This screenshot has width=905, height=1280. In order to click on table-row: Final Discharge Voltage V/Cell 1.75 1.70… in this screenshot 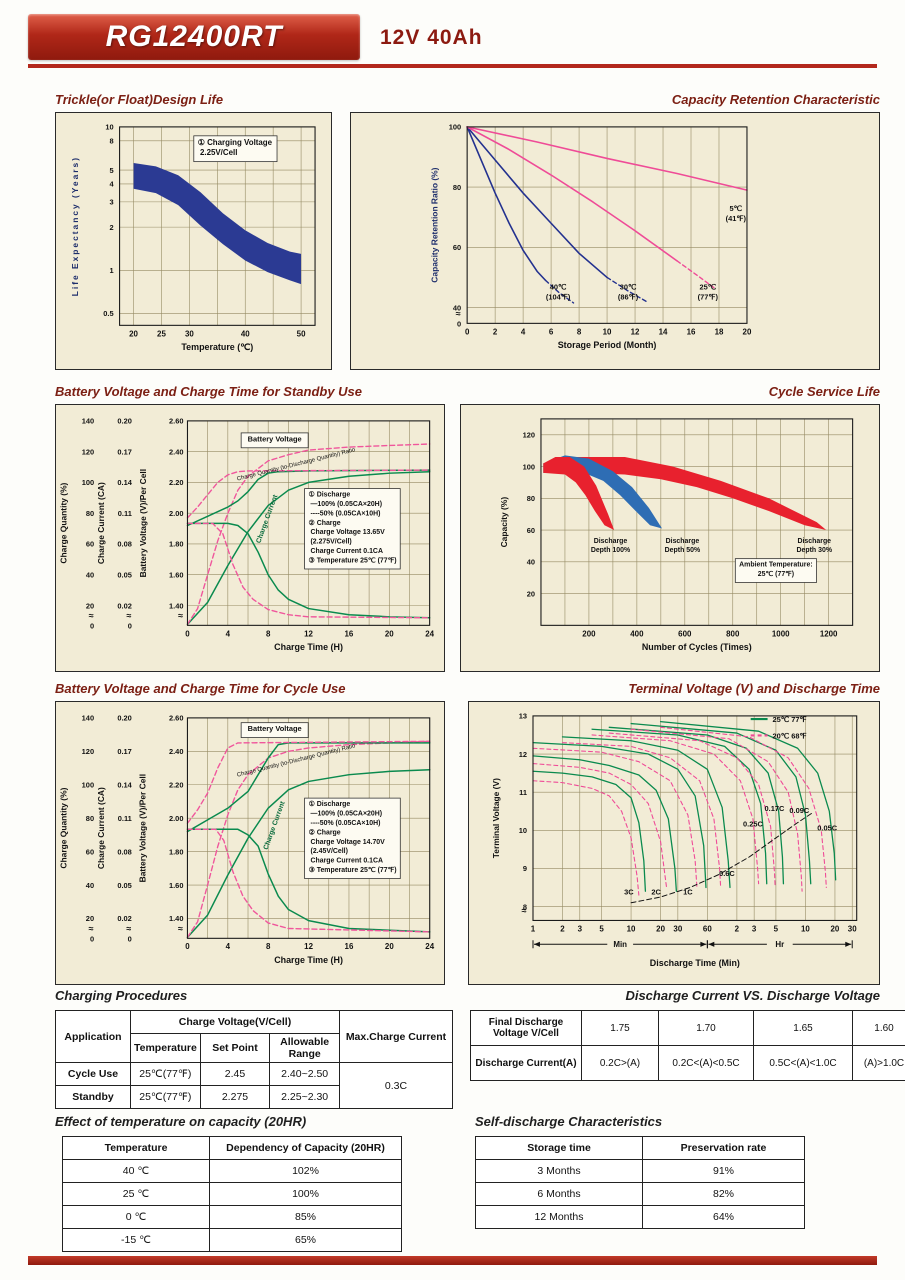, I will do `click(687, 1028)`.